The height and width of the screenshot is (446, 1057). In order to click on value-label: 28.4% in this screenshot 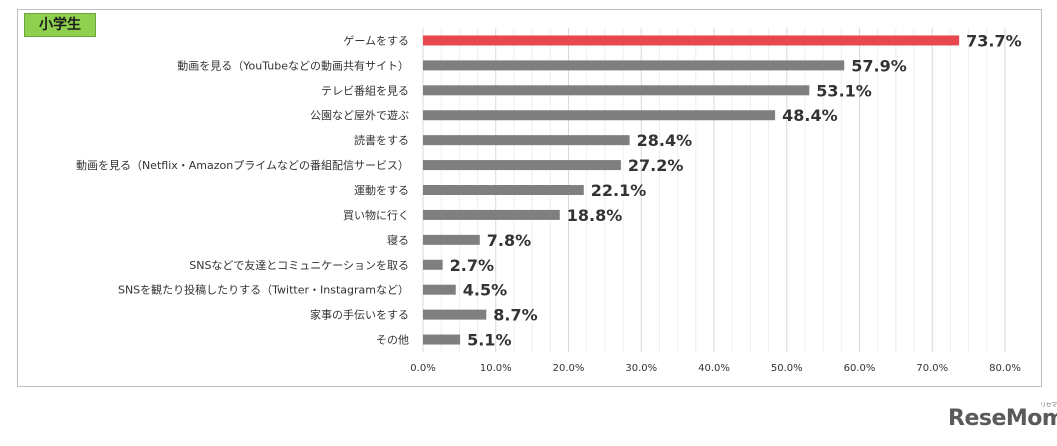, I will do `click(665, 140)`.